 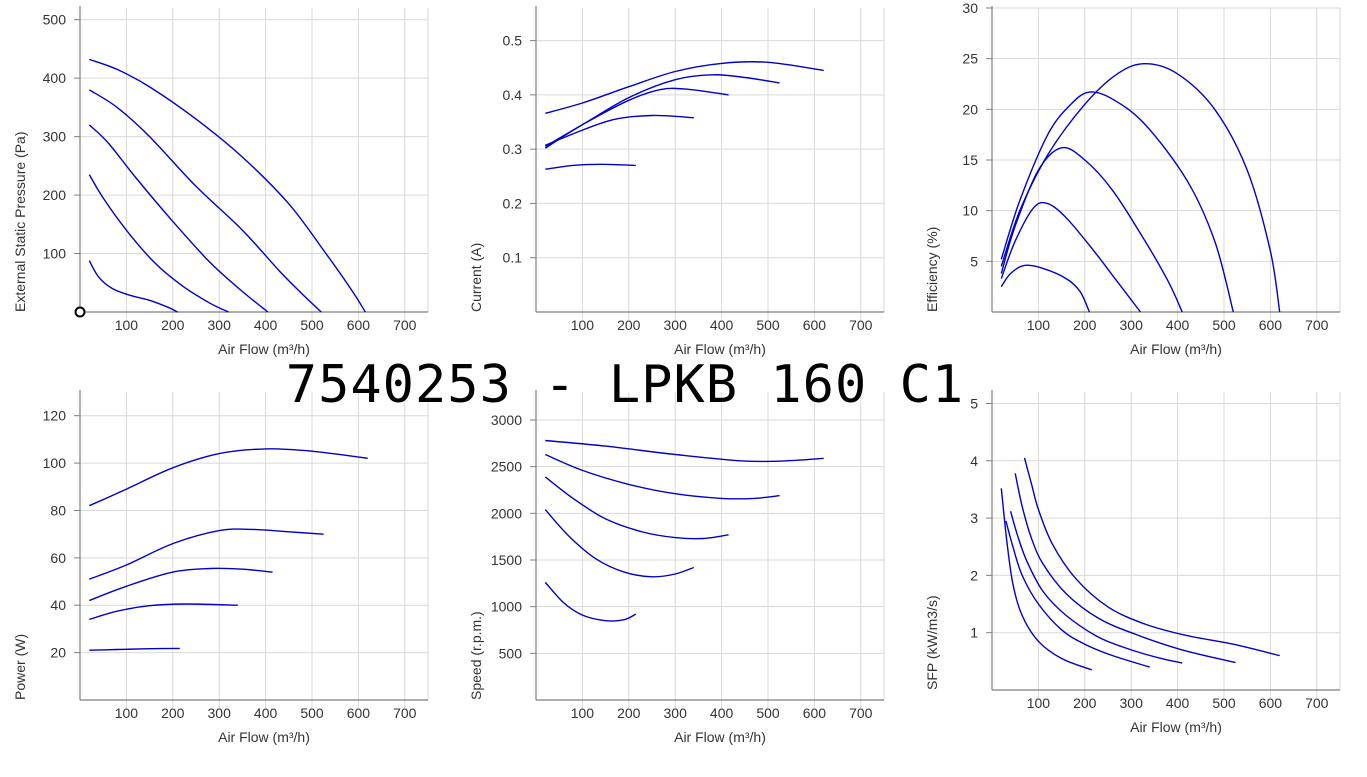 What do you see at coordinates (974, 633) in the screenshot?
I see `y-tick-label: 1` at bounding box center [974, 633].